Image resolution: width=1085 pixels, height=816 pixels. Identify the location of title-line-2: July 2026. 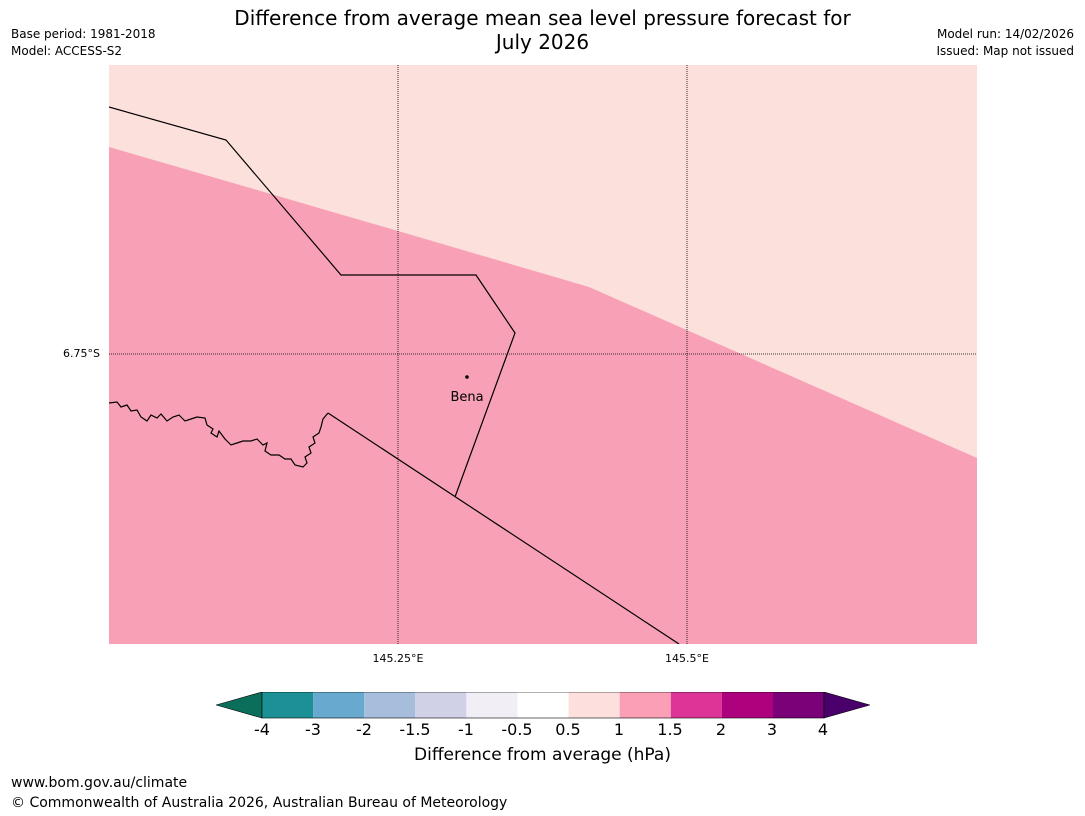
(542, 42).